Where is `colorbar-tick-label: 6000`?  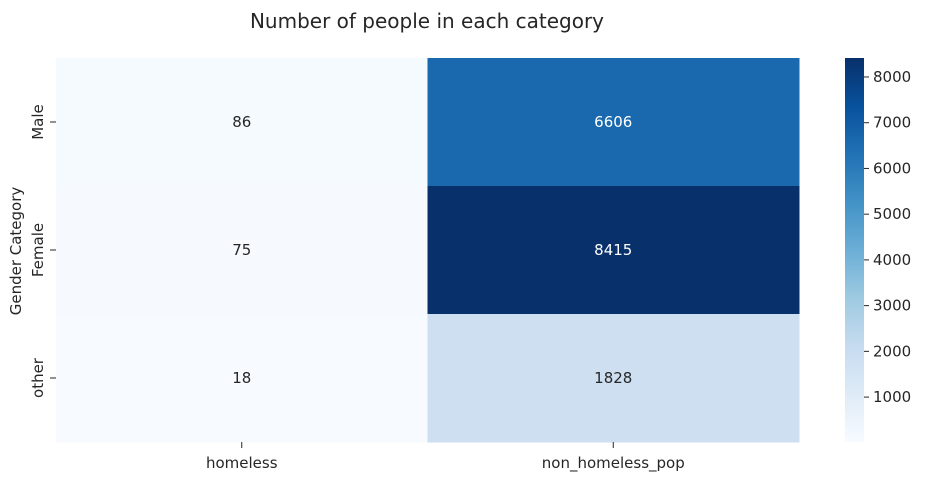 colorbar-tick-label: 6000 is located at coordinates (892, 168).